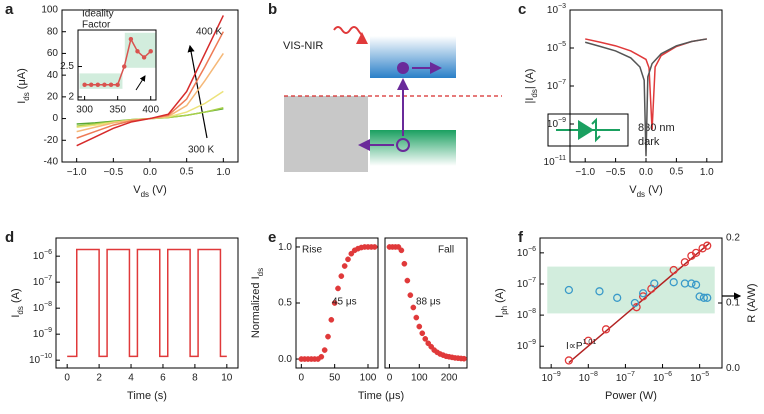  I want to click on y-tick-label: 60, so click(53, 53).